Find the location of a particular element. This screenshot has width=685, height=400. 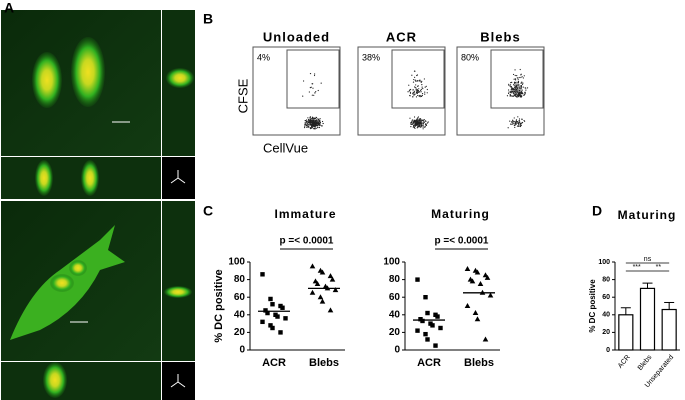

y-tick-label: 20 is located at coordinates (240, 332).